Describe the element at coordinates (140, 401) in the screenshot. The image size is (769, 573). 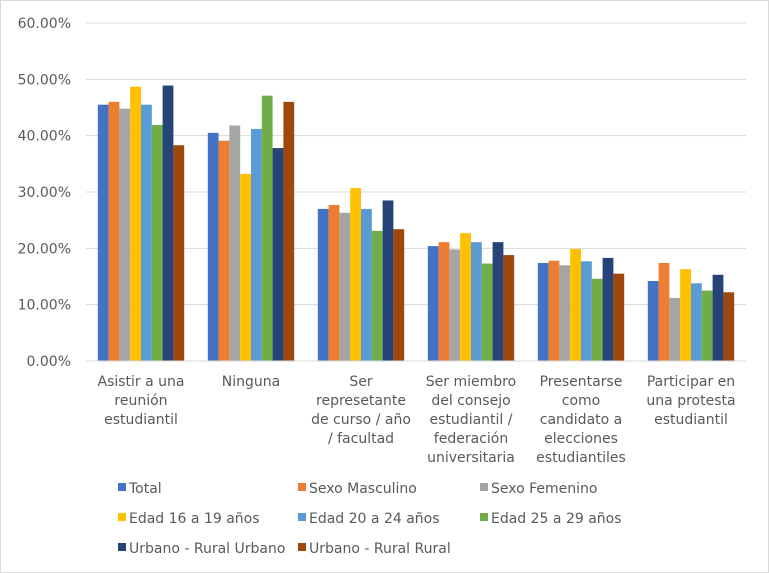
I see `x-category-label: reunión` at that location.